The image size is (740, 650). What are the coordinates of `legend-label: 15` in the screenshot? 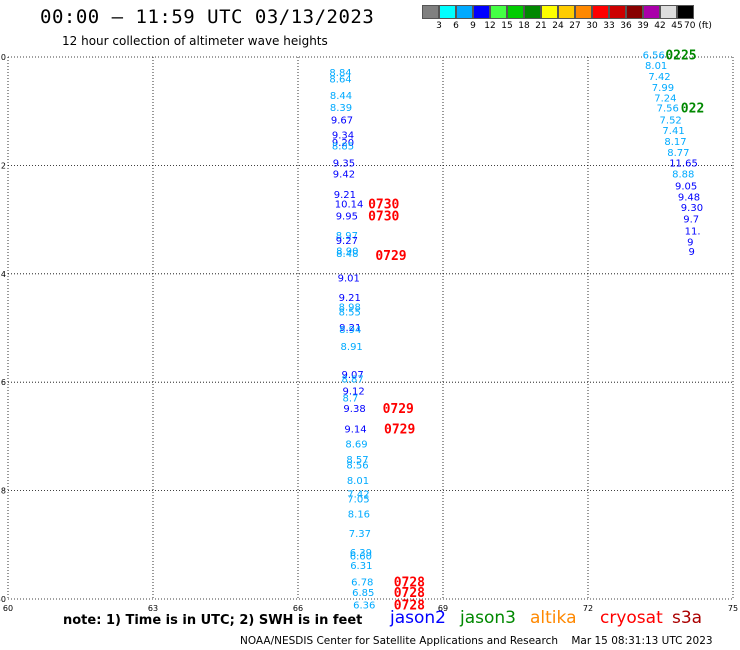 It's located at (507, 26).